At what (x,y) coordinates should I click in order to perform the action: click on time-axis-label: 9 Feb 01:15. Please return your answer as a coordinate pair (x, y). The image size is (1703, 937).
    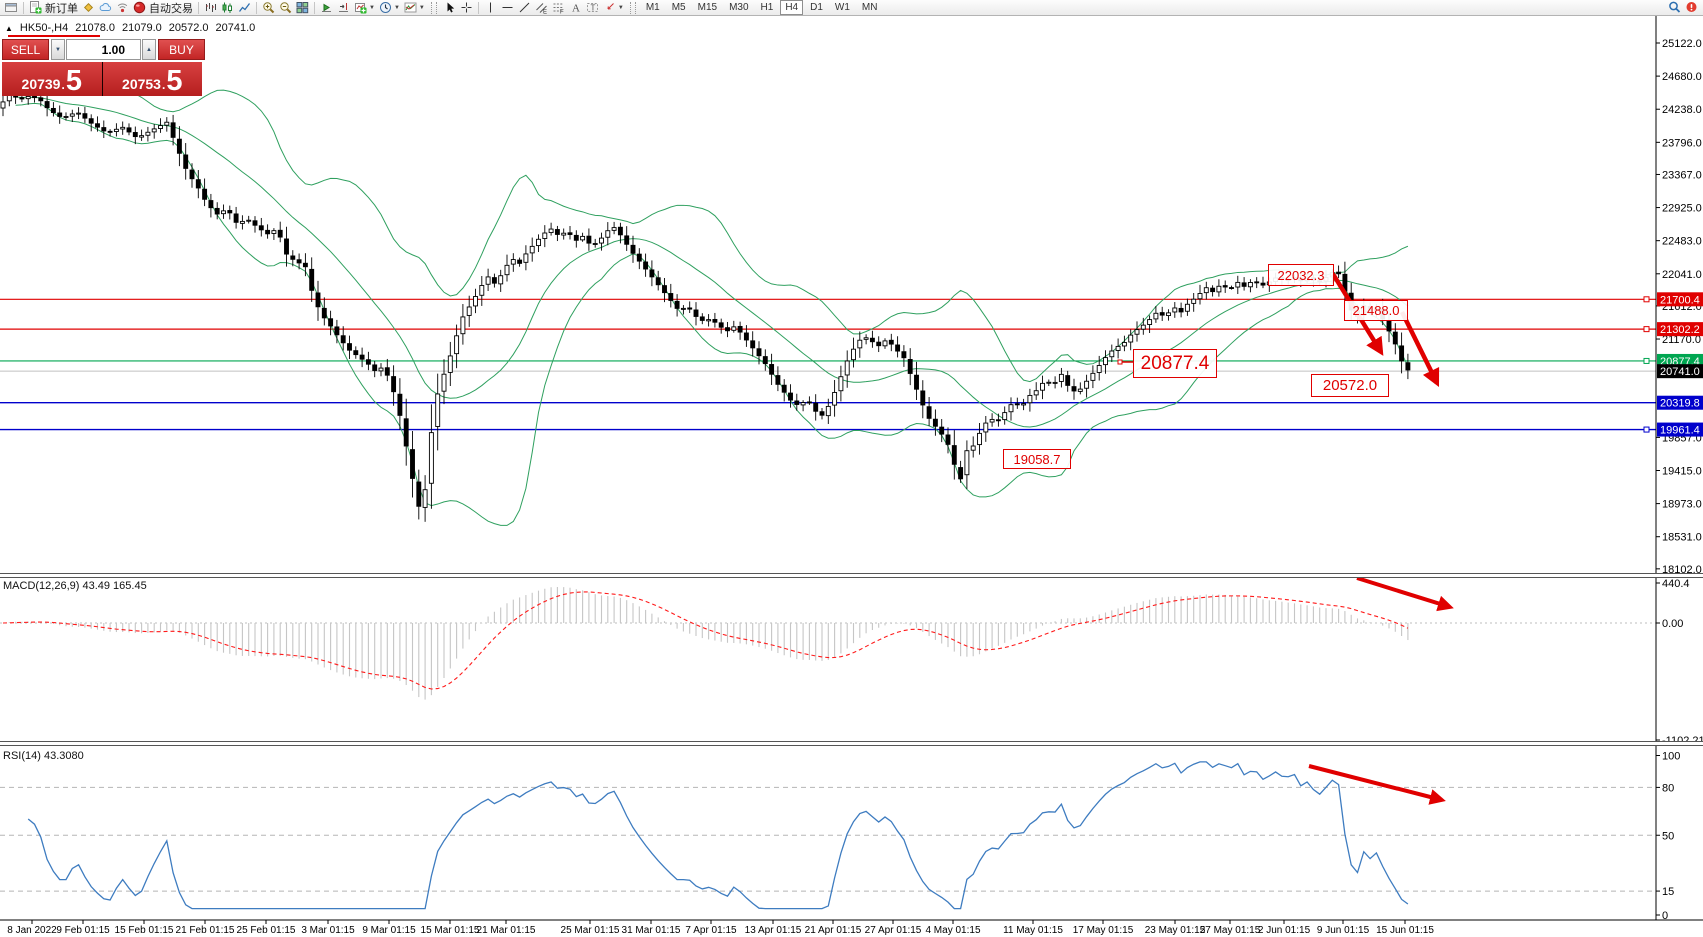
    Looking at the image, I should click on (83, 930).